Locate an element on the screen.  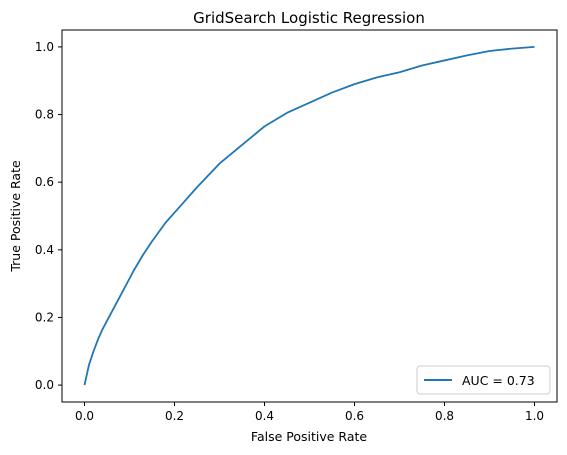
legend-box is located at coordinates (483, 380).